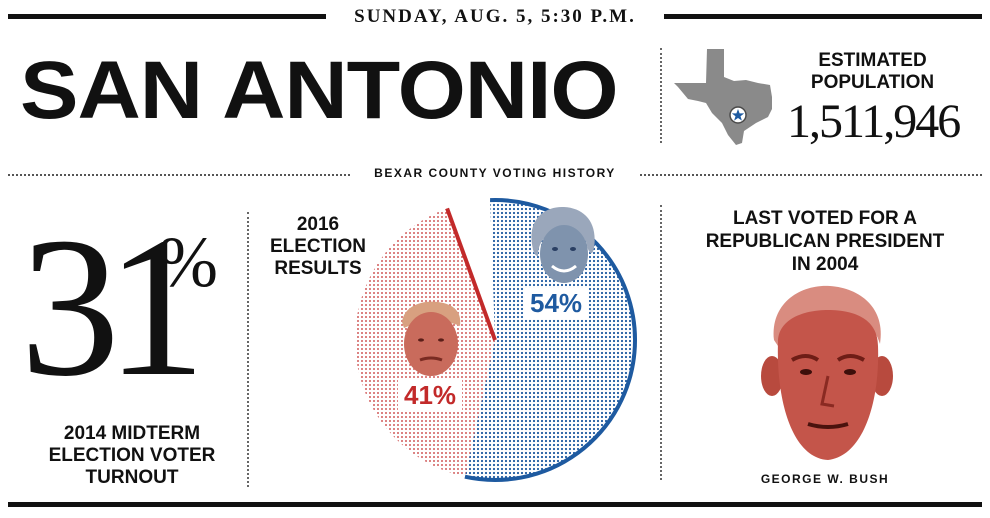 The image size is (990, 518). What do you see at coordinates (564, 268) in the screenshot?
I see `clinton-smile` at bounding box center [564, 268].